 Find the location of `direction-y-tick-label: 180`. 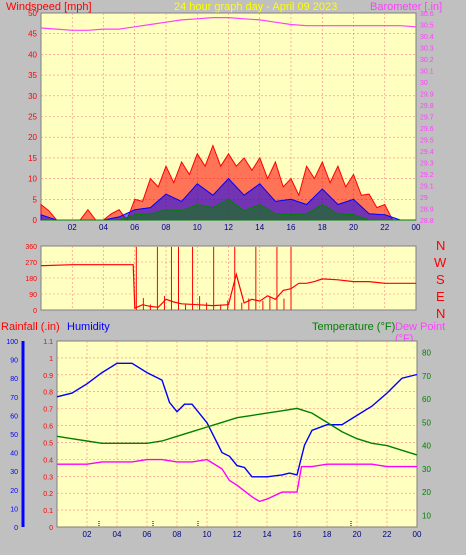

direction-y-tick-label: 180 is located at coordinates (31, 279).